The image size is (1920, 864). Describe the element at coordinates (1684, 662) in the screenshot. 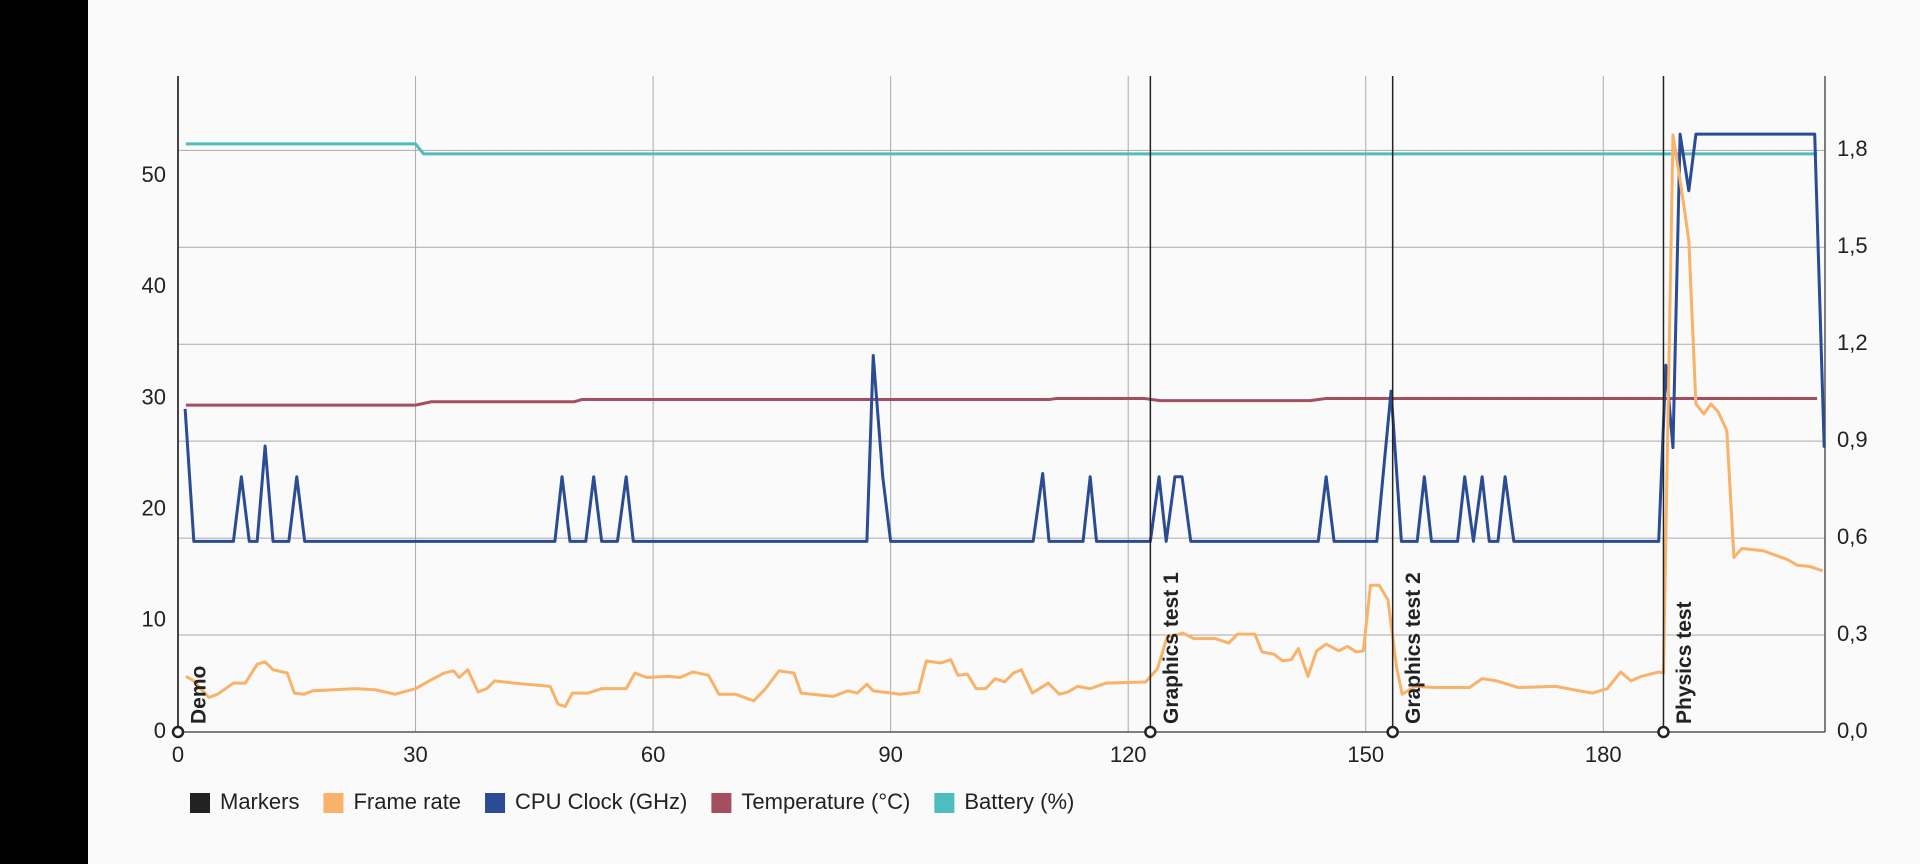

I see `marker-label: Physics test` at that location.